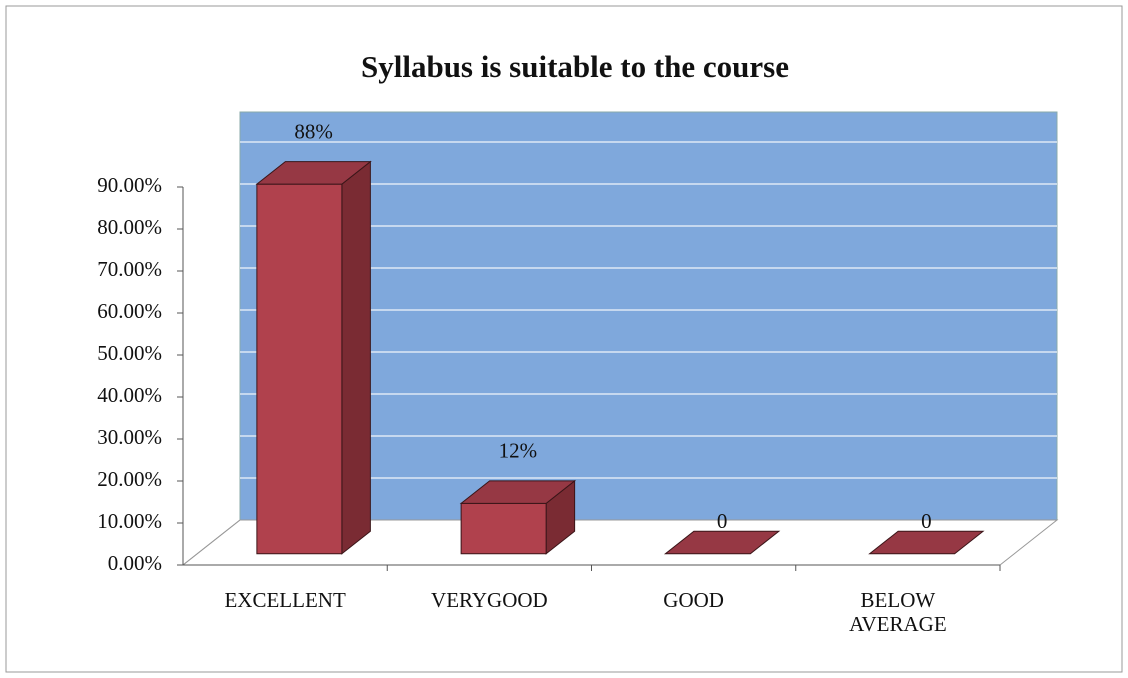 The width and height of the screenshot is (1128, 678). I want to click on y-tick-label: 0.00%, so click(135, 563).